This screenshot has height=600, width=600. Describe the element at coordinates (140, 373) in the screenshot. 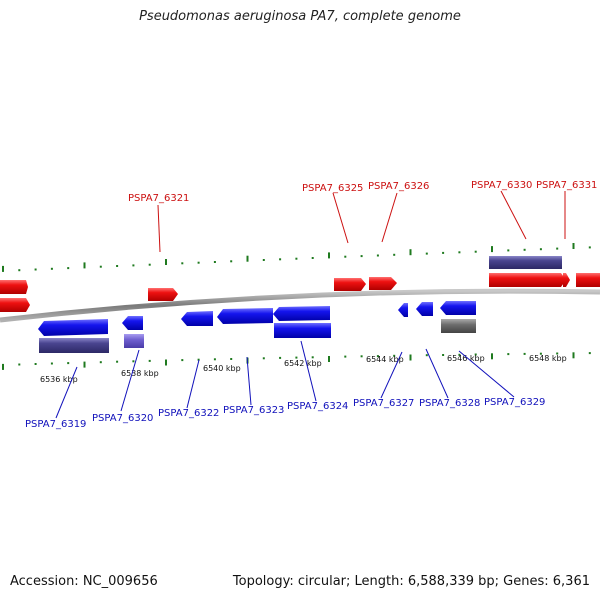

I see `scale-label: 6538 kbp` at that location.